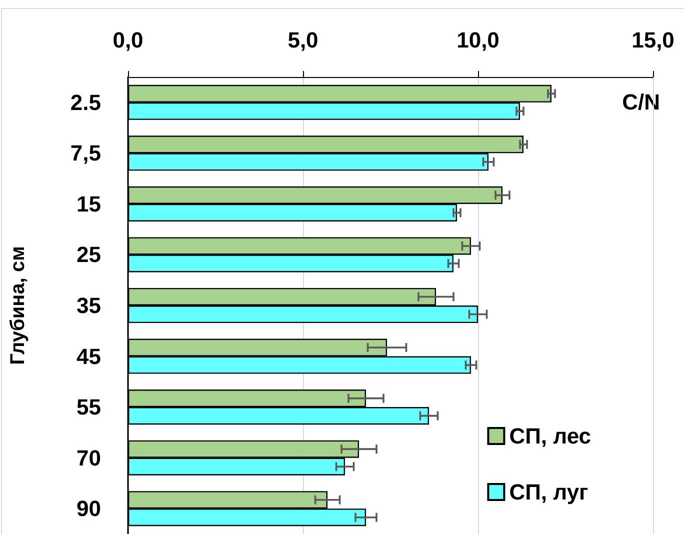  What do you see at coordinates (303, 40) in the screenshot?
I see `x-tick-label: 5,0` at bounding box center [303, 40].